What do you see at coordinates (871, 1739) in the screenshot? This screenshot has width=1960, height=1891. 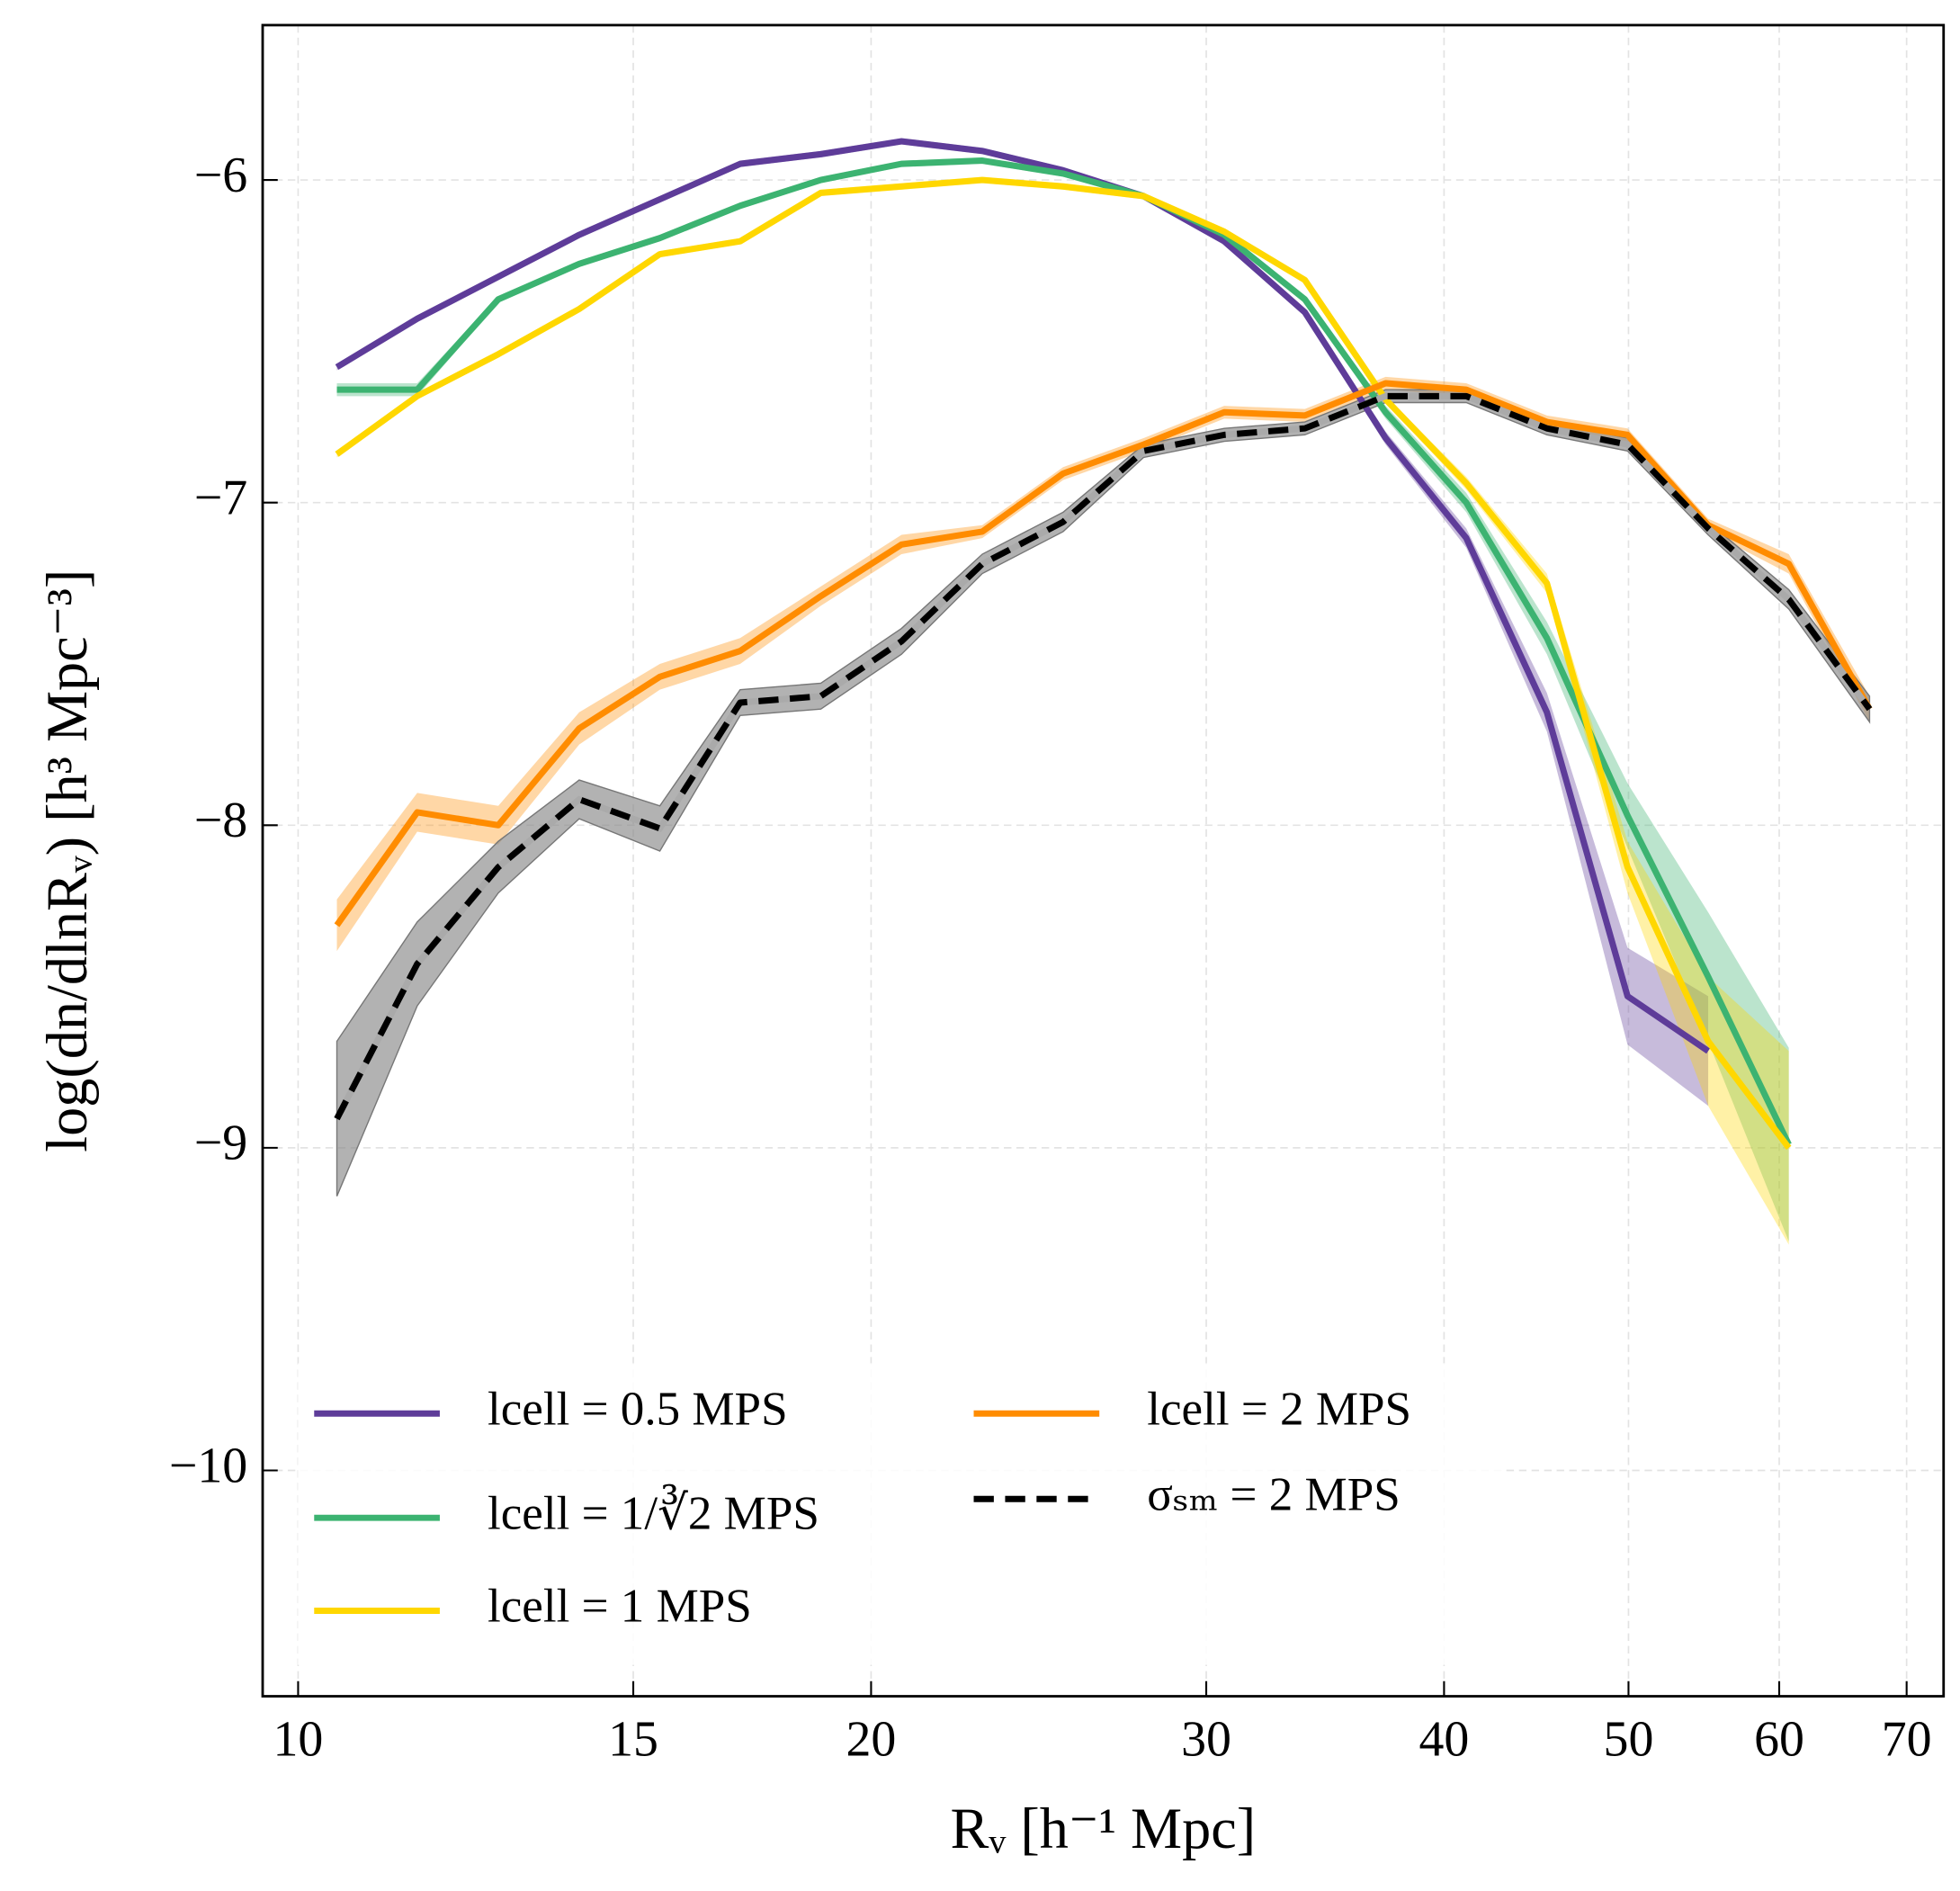 I see `x-tick-label: 20` at bounding box center [871, 1739].